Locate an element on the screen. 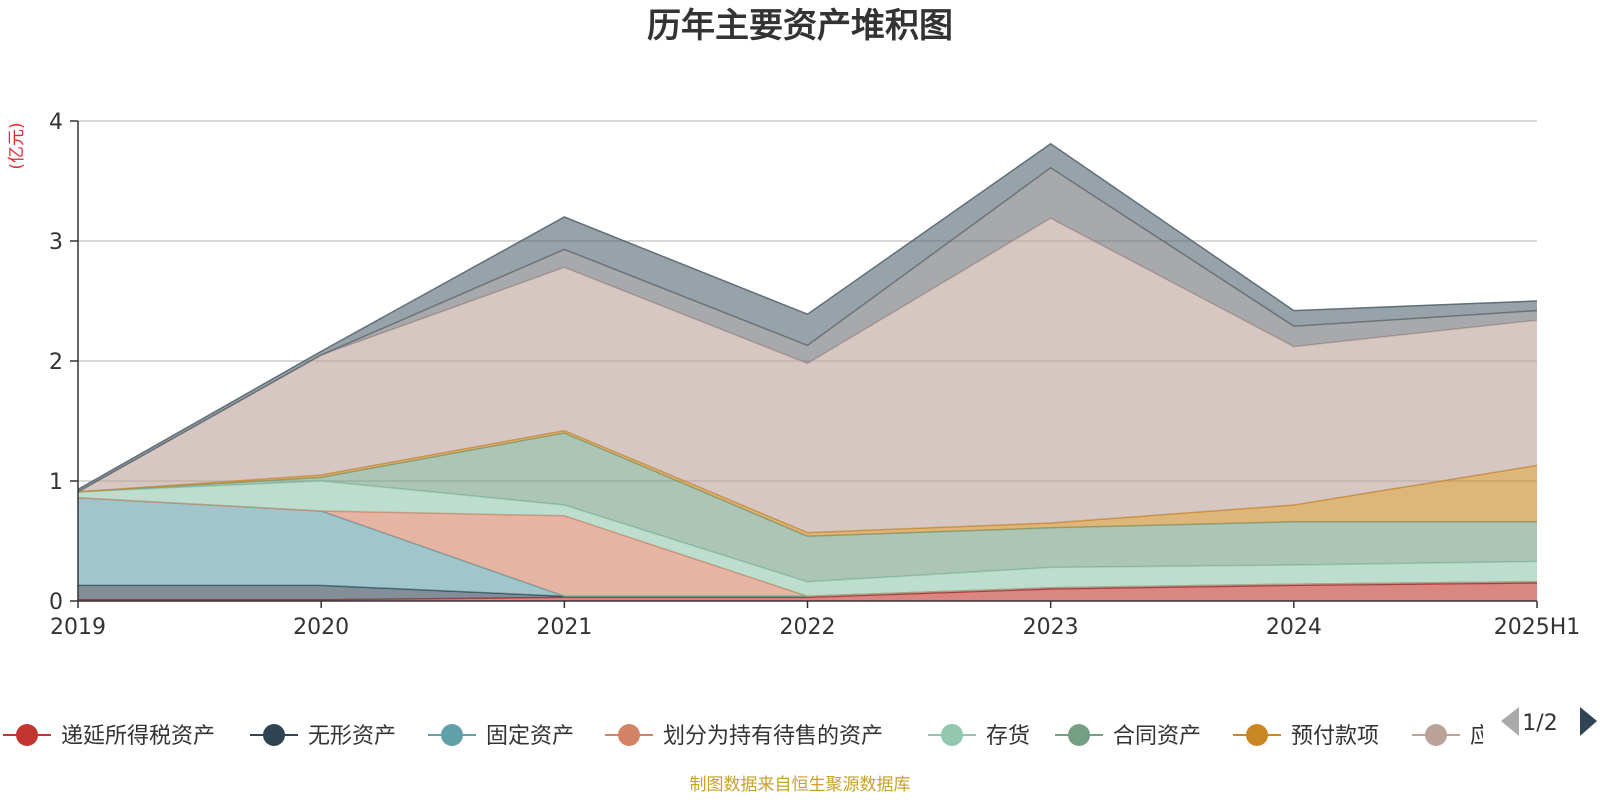 This screenshot has width=1600, height=800. legend-pager: 1/2 is located at coordinates (1549, 721).